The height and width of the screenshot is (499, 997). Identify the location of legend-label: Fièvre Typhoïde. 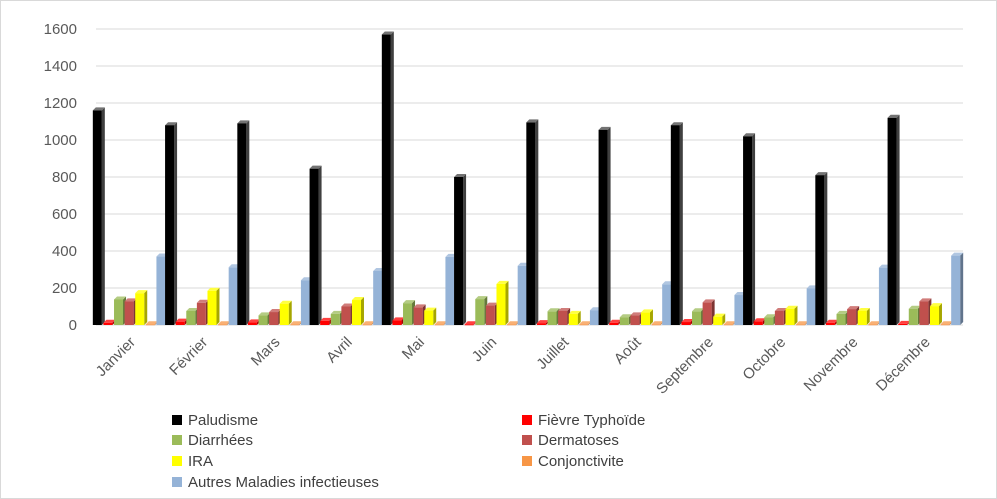
(591, 420).